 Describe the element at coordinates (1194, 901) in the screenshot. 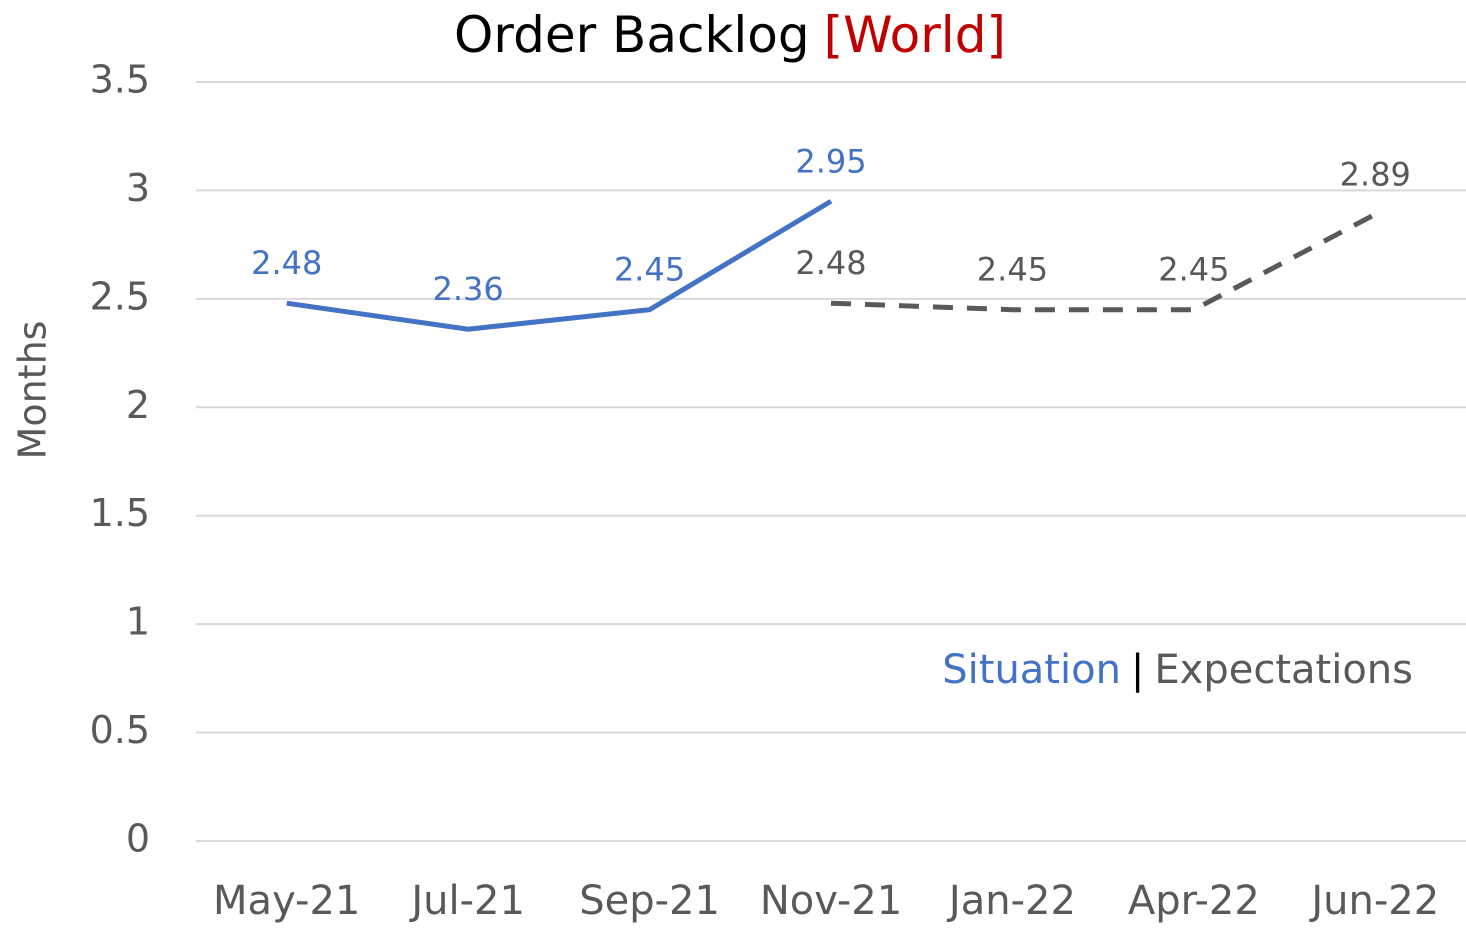

I see `x-tick-label: Apr-22` at that location.